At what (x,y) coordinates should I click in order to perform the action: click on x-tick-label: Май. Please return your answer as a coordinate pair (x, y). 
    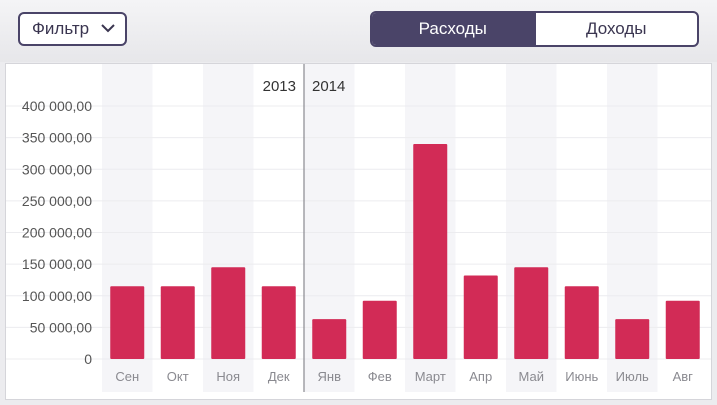
    Looking at the image, I should click on (531, 376).